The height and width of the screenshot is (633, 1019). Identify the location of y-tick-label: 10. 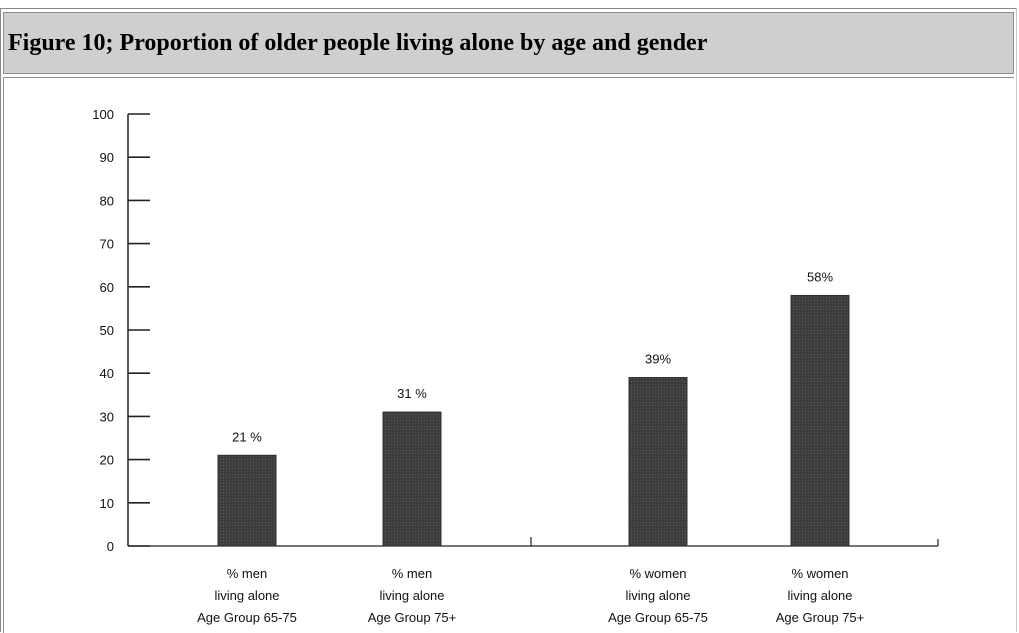
(107, 503).